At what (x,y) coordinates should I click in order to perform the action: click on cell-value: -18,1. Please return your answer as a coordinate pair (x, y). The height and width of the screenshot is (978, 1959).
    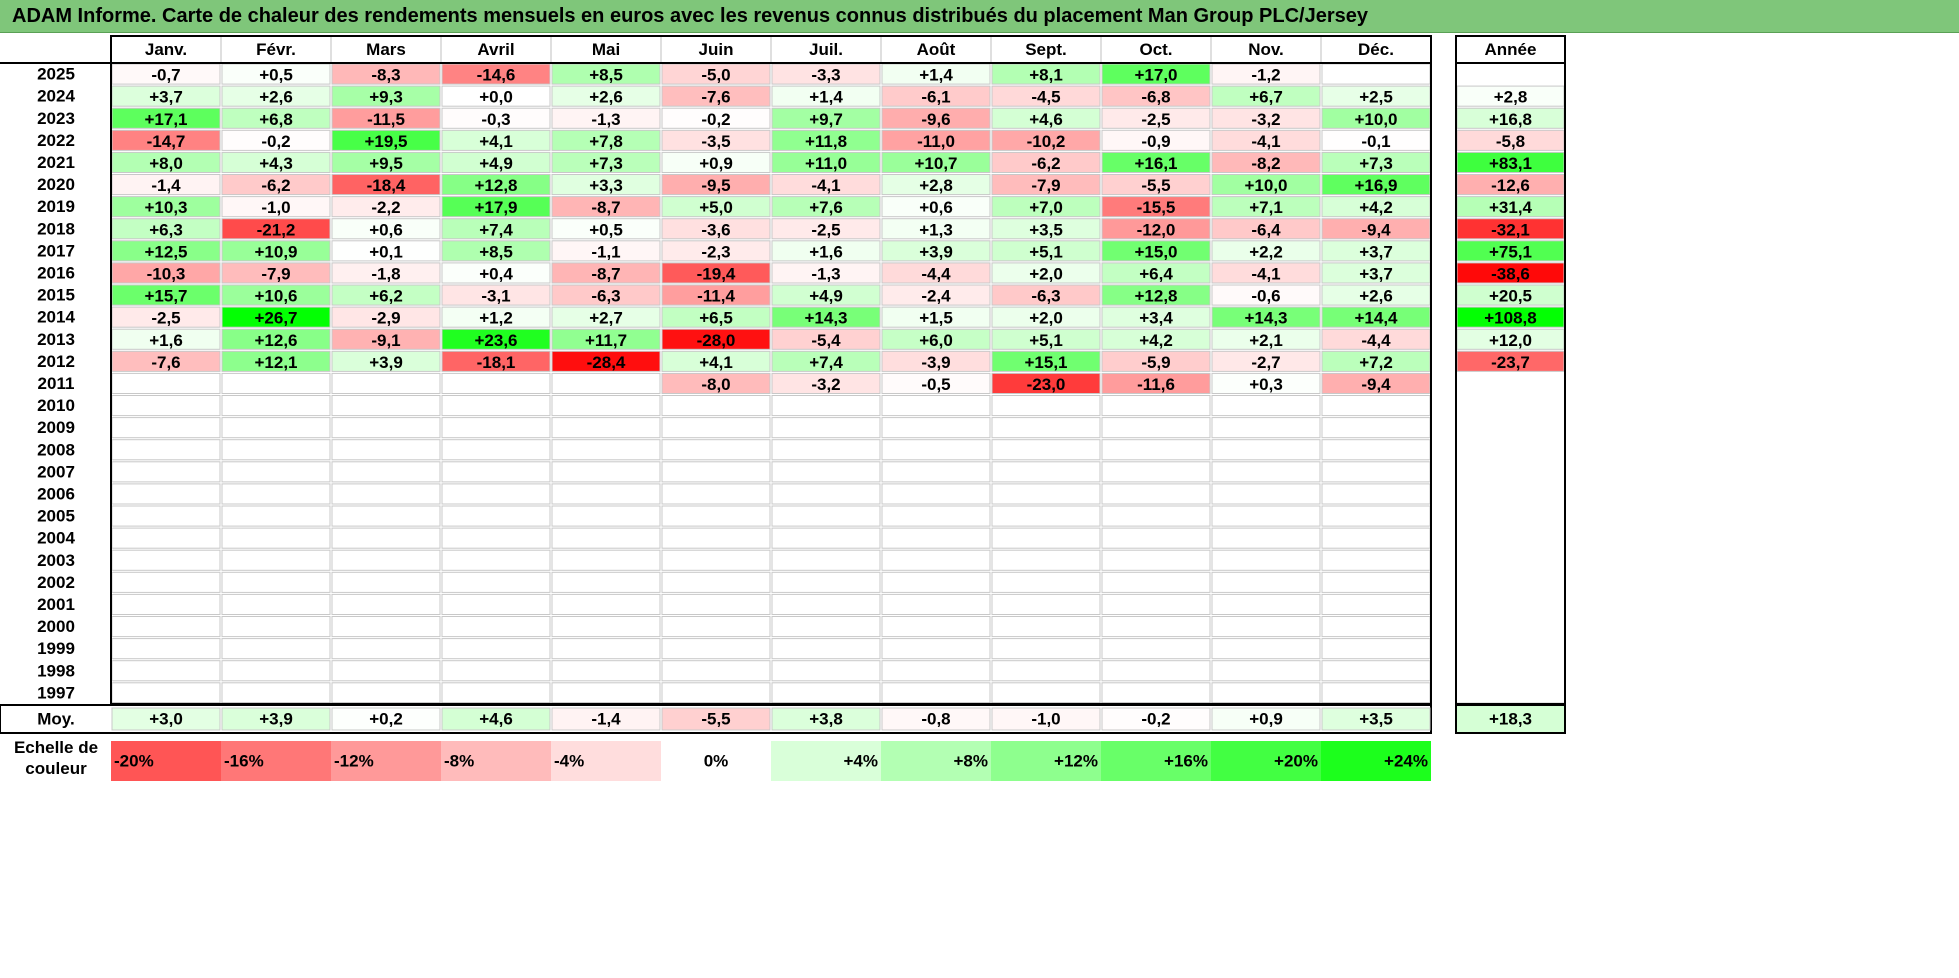
    Looking at the image, I should click on (496, 362).